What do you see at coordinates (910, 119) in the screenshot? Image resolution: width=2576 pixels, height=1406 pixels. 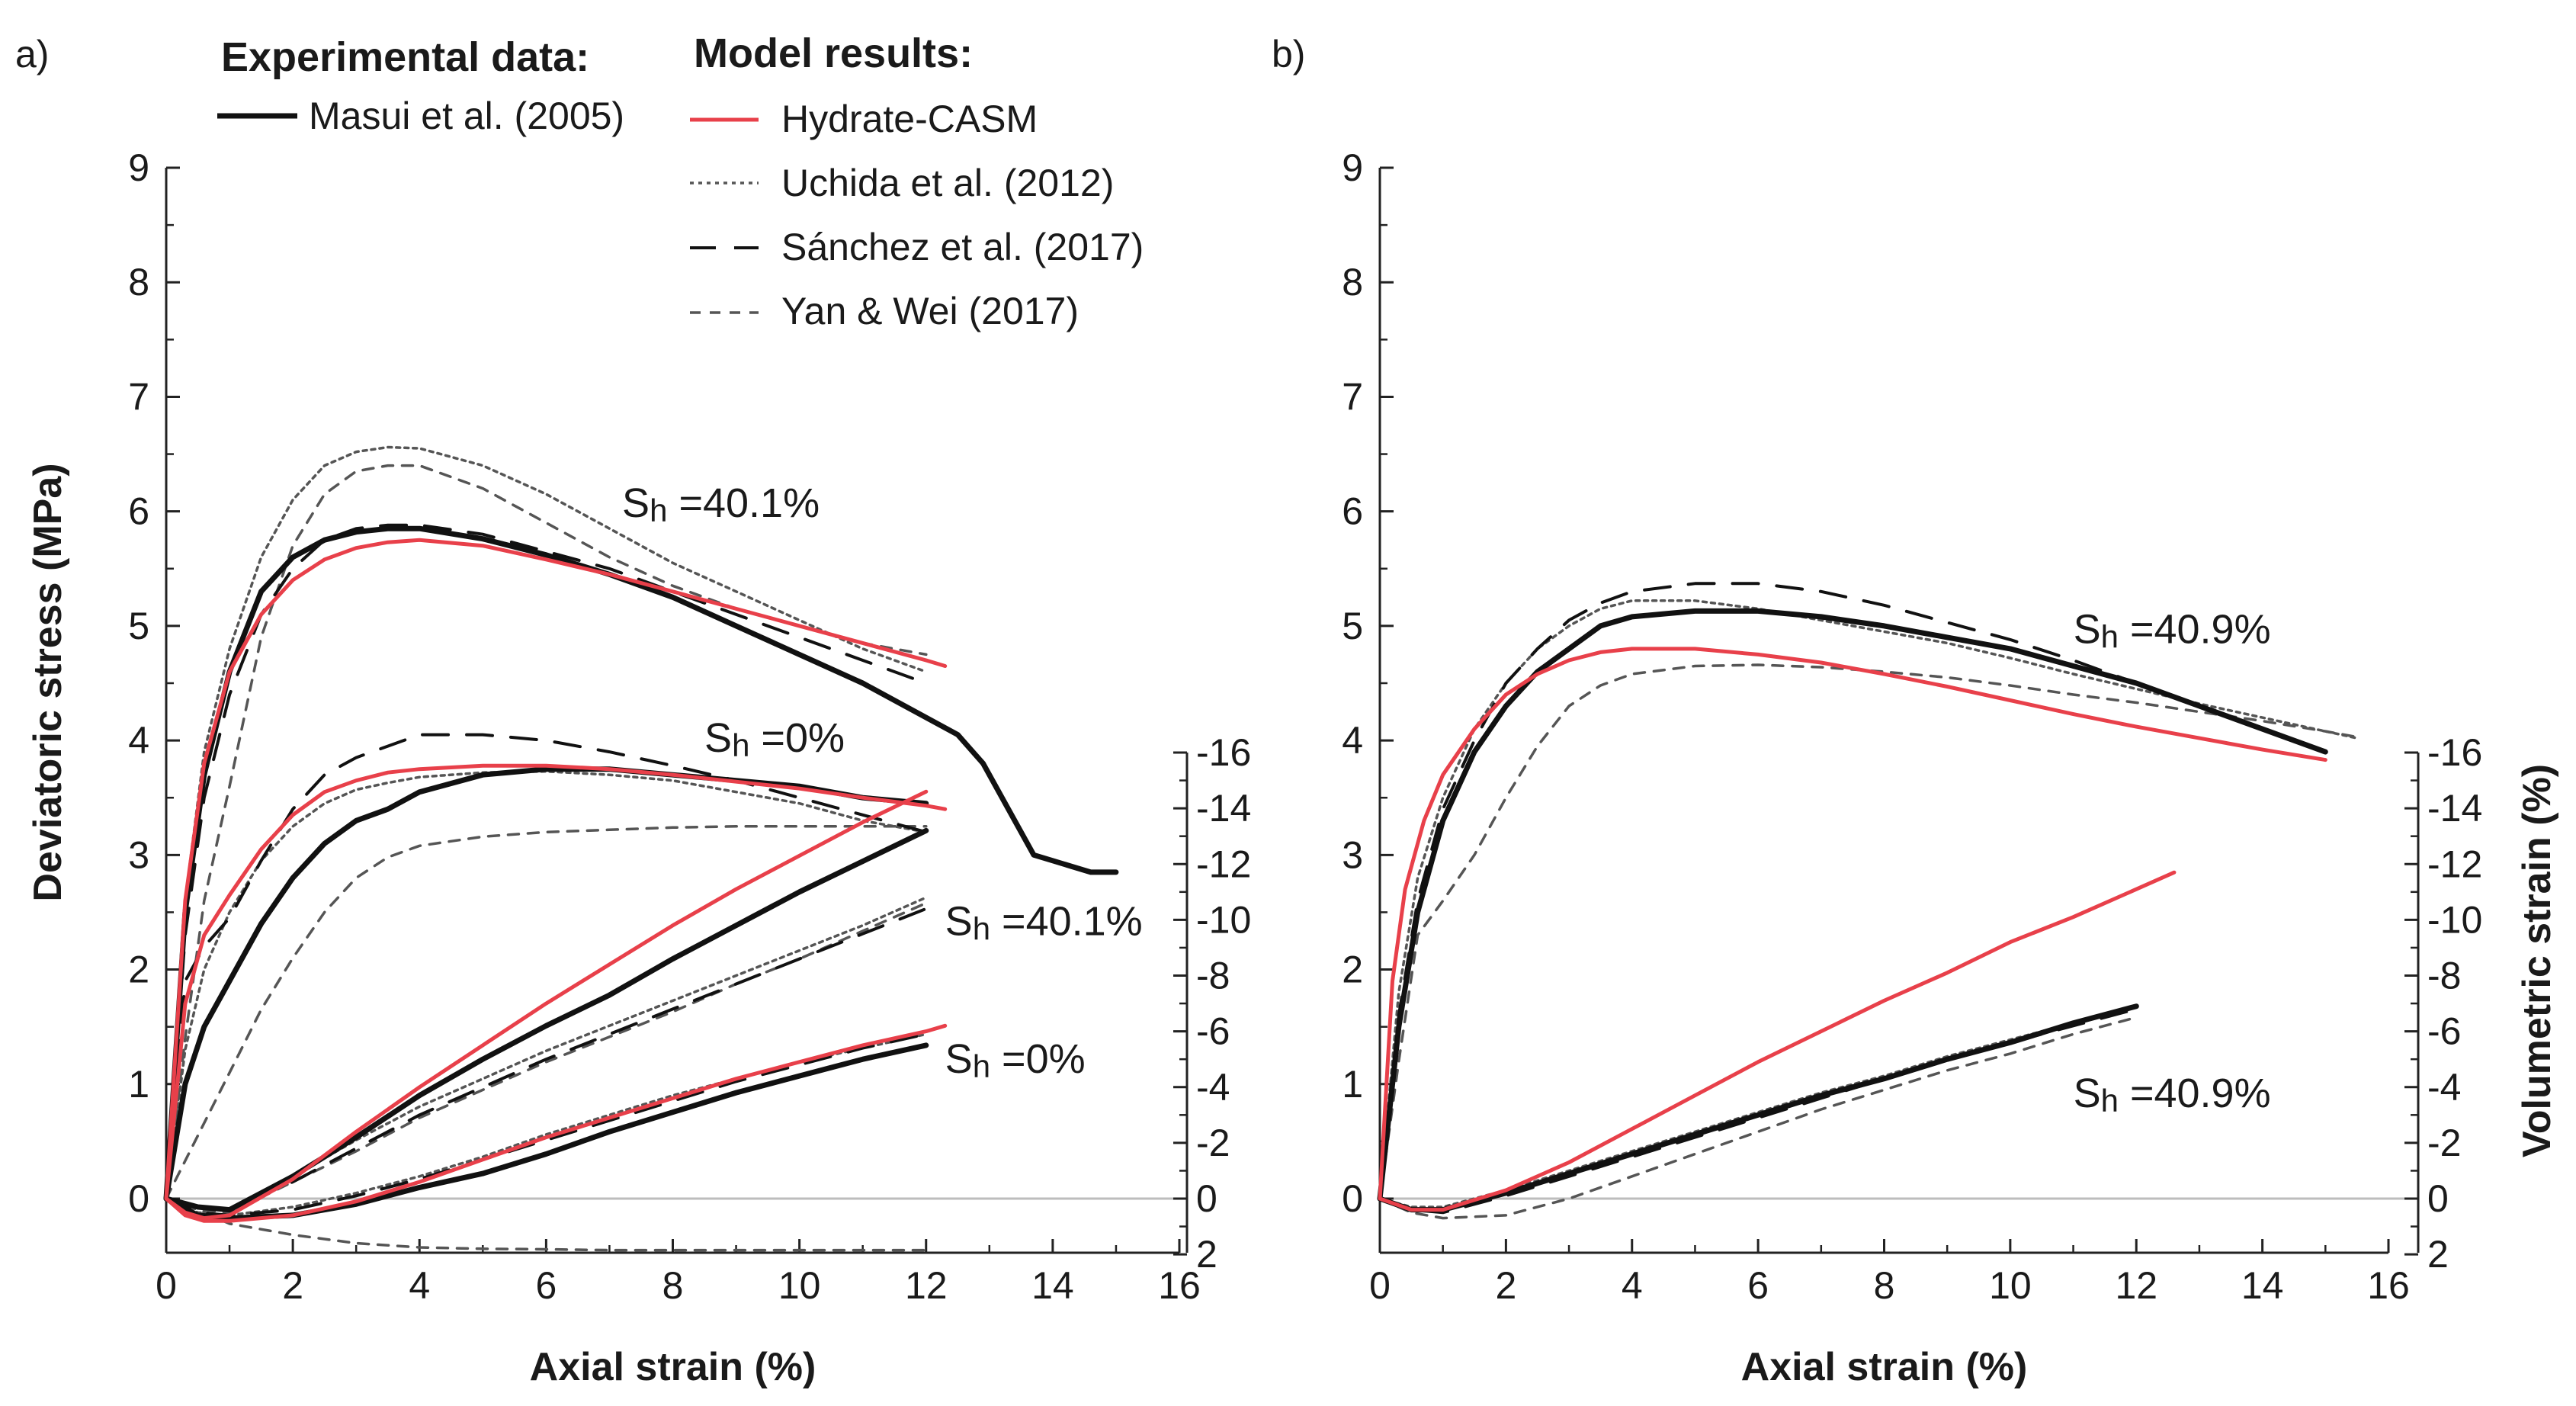 I see `legend-label-casm: Hydrate-CASM` at bounding box center [910, 119].